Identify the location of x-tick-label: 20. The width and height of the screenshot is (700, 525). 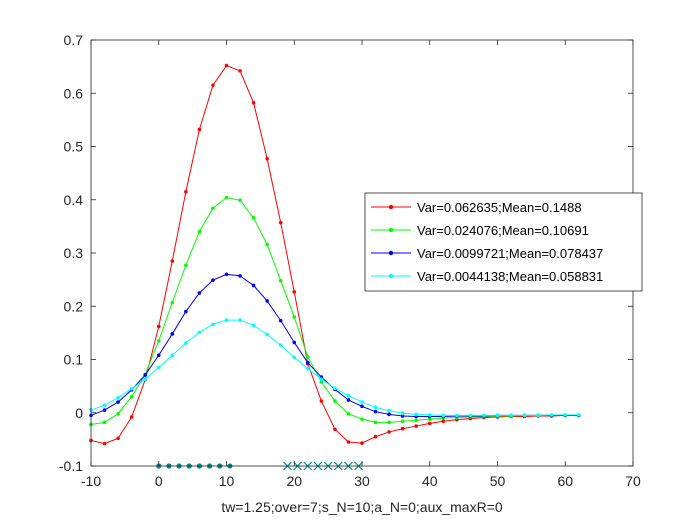
(294, 481).